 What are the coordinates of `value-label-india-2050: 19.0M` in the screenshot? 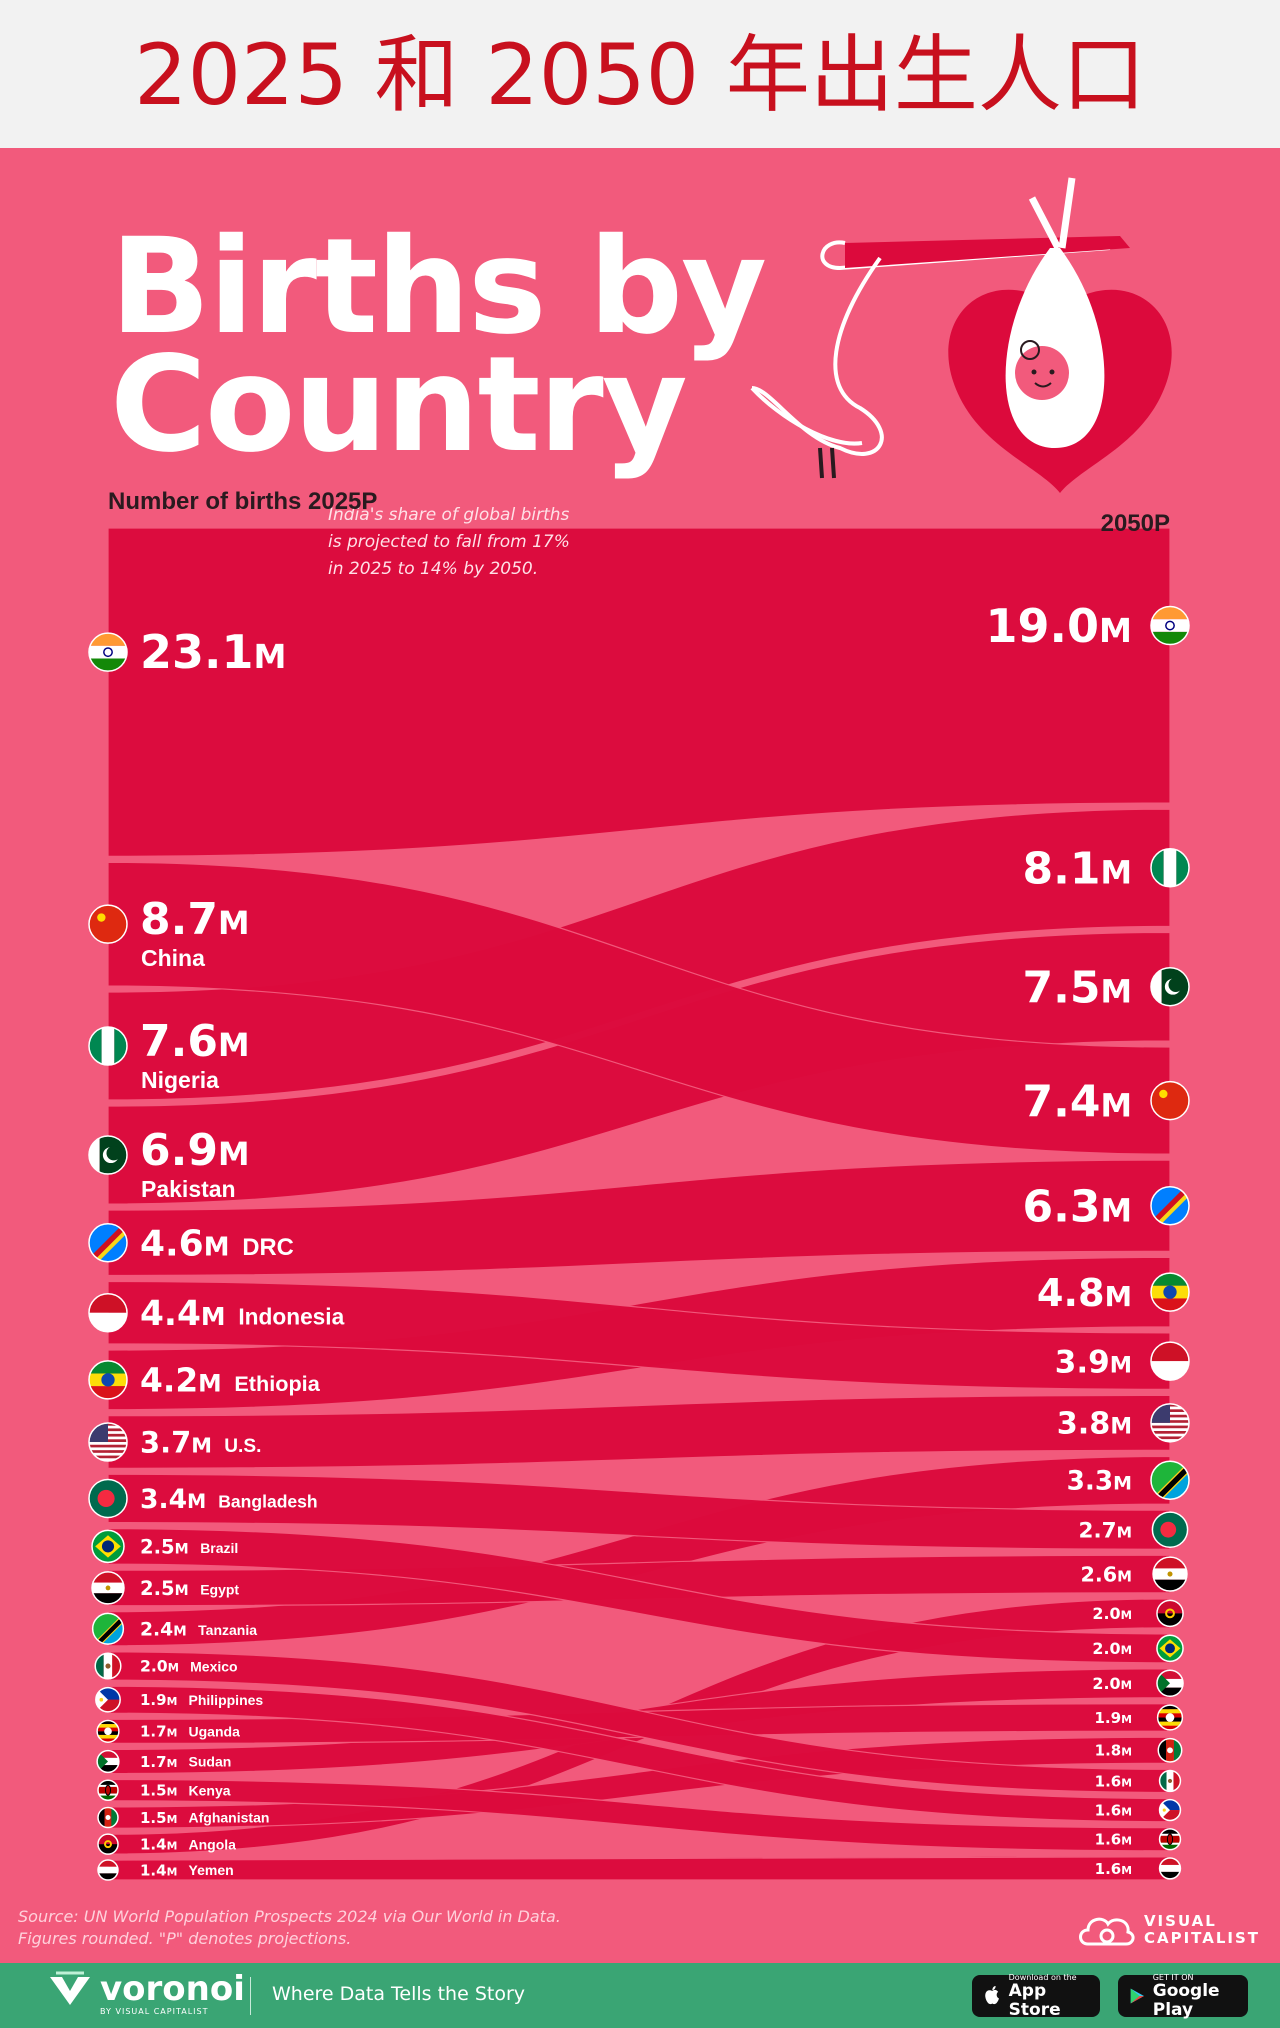 It's located at (1059, 626).